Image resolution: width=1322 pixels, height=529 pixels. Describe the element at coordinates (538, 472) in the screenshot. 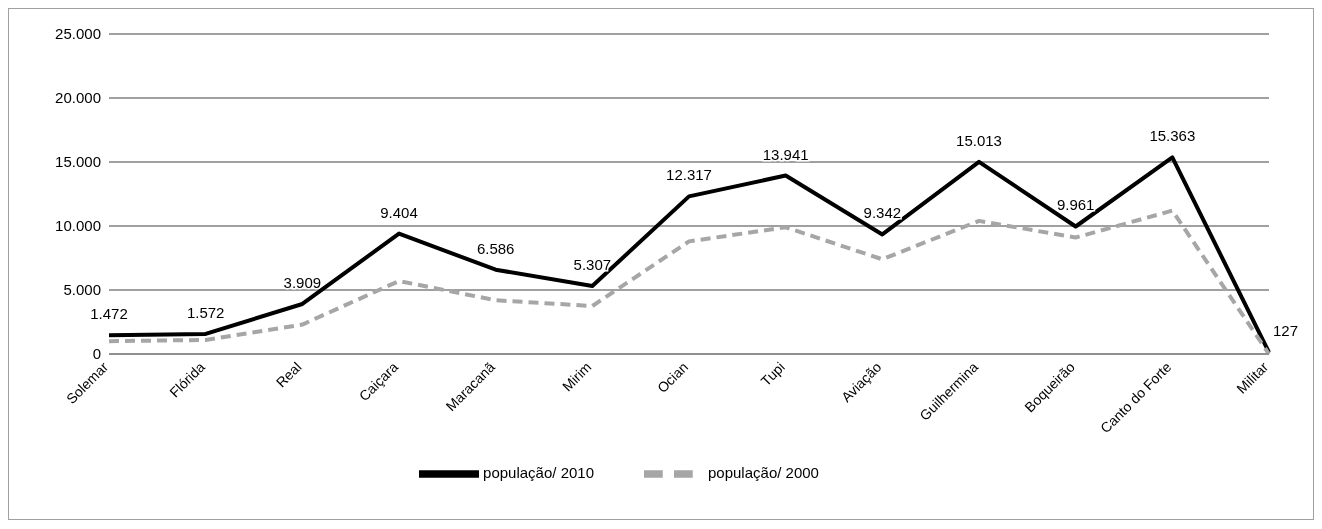

I see `legend-label: população/ 2010` at that location.